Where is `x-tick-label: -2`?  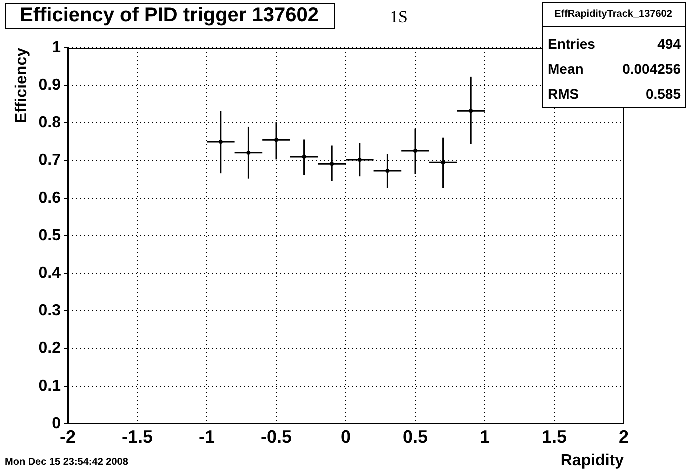 x-tick-label: -2 is located at coordinates (68, 436).